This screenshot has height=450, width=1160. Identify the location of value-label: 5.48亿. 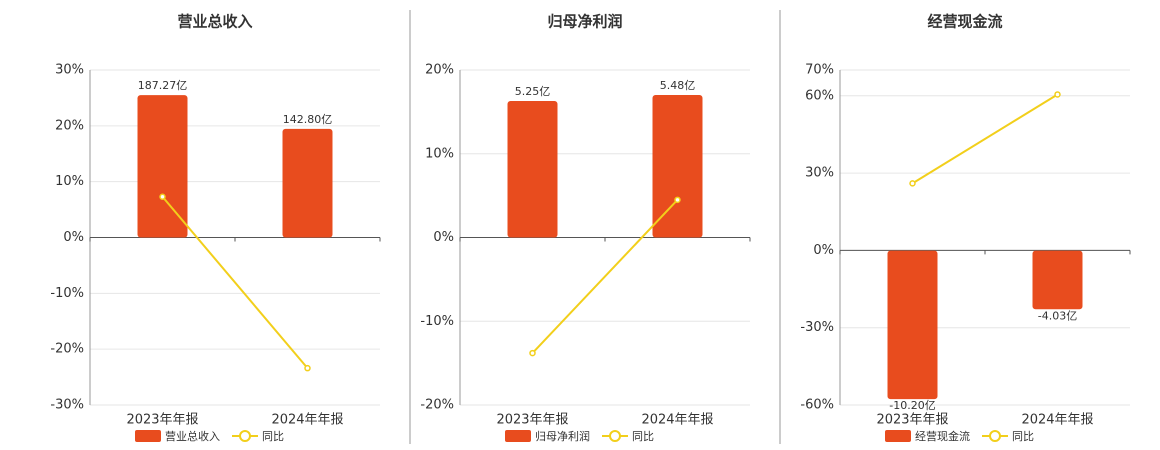
(678, 85).